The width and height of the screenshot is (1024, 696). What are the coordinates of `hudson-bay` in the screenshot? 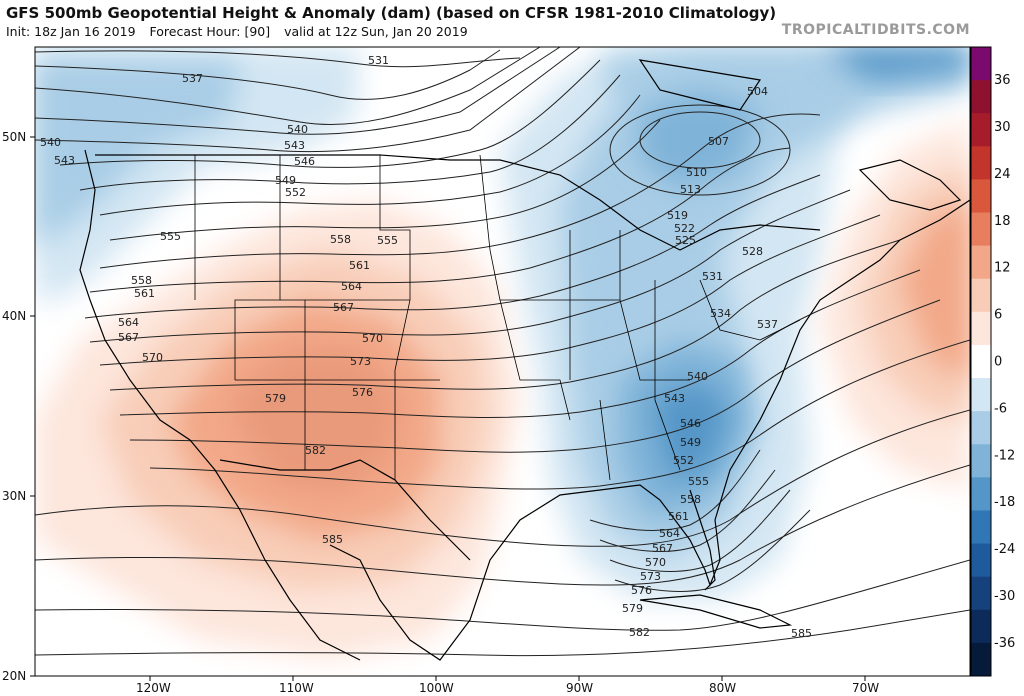 It's located at (700, 85).